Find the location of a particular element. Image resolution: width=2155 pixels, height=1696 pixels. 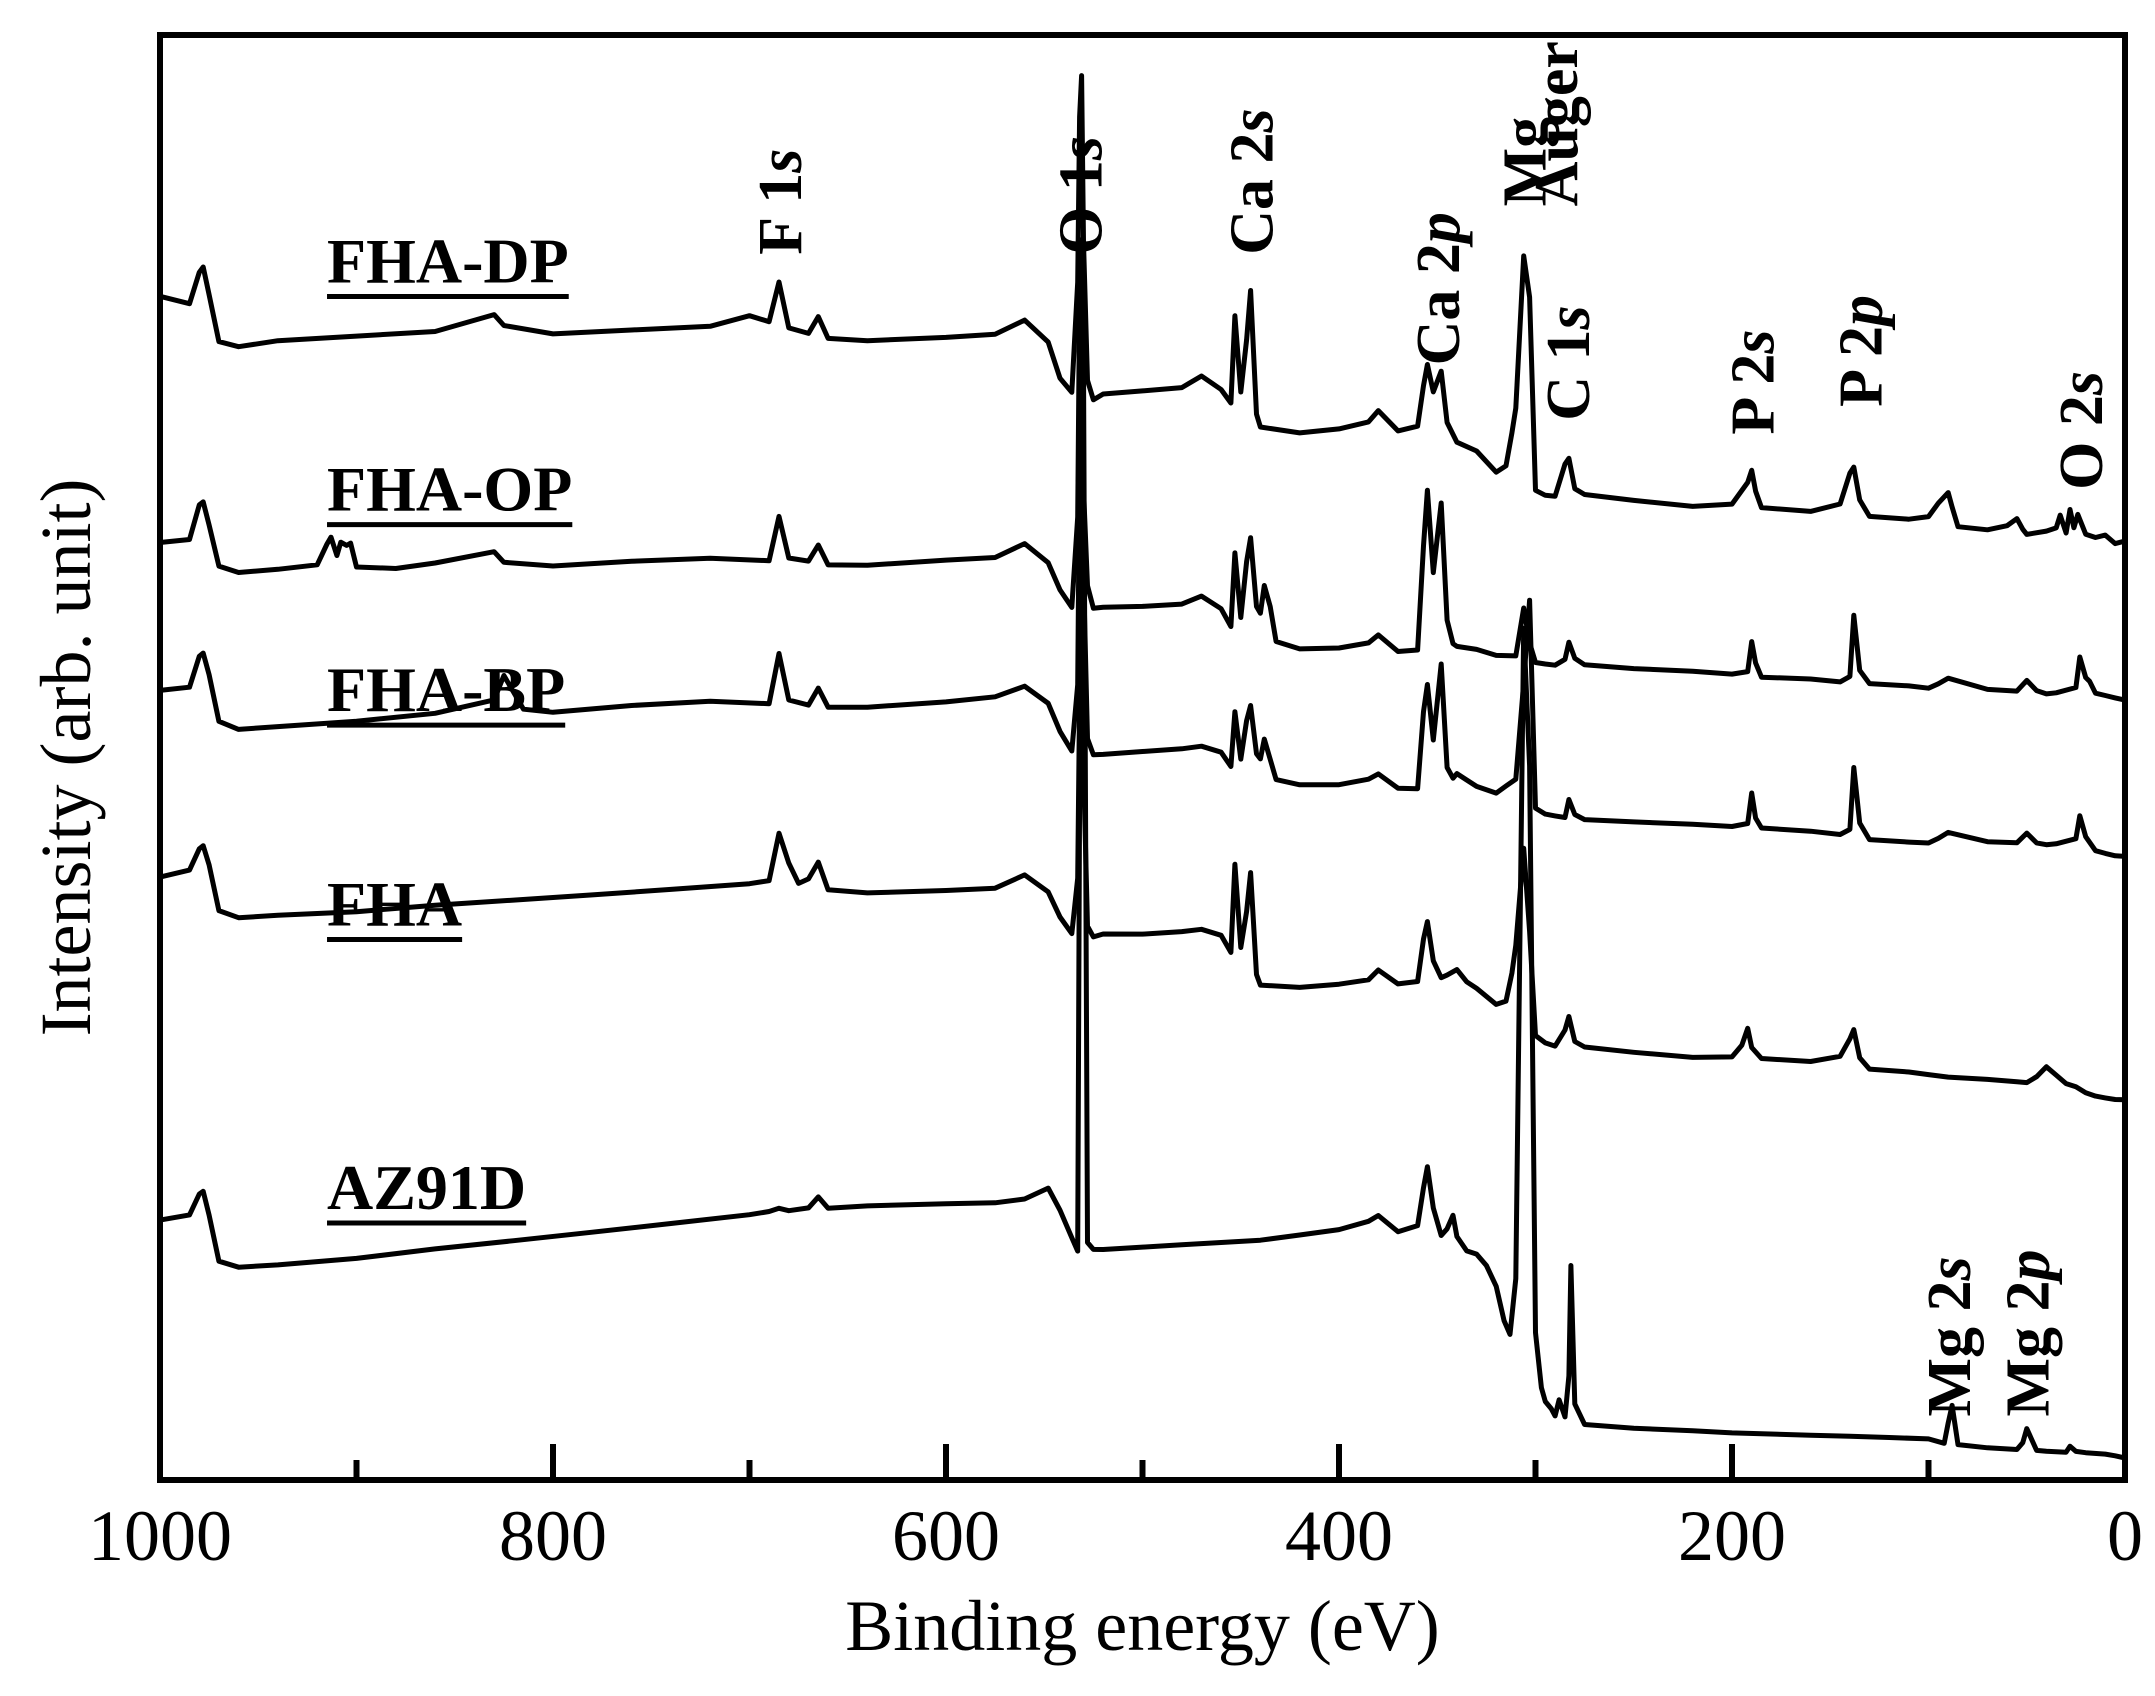

peak-label-o-2s: O 2s is located at coordinates (2082, 430).